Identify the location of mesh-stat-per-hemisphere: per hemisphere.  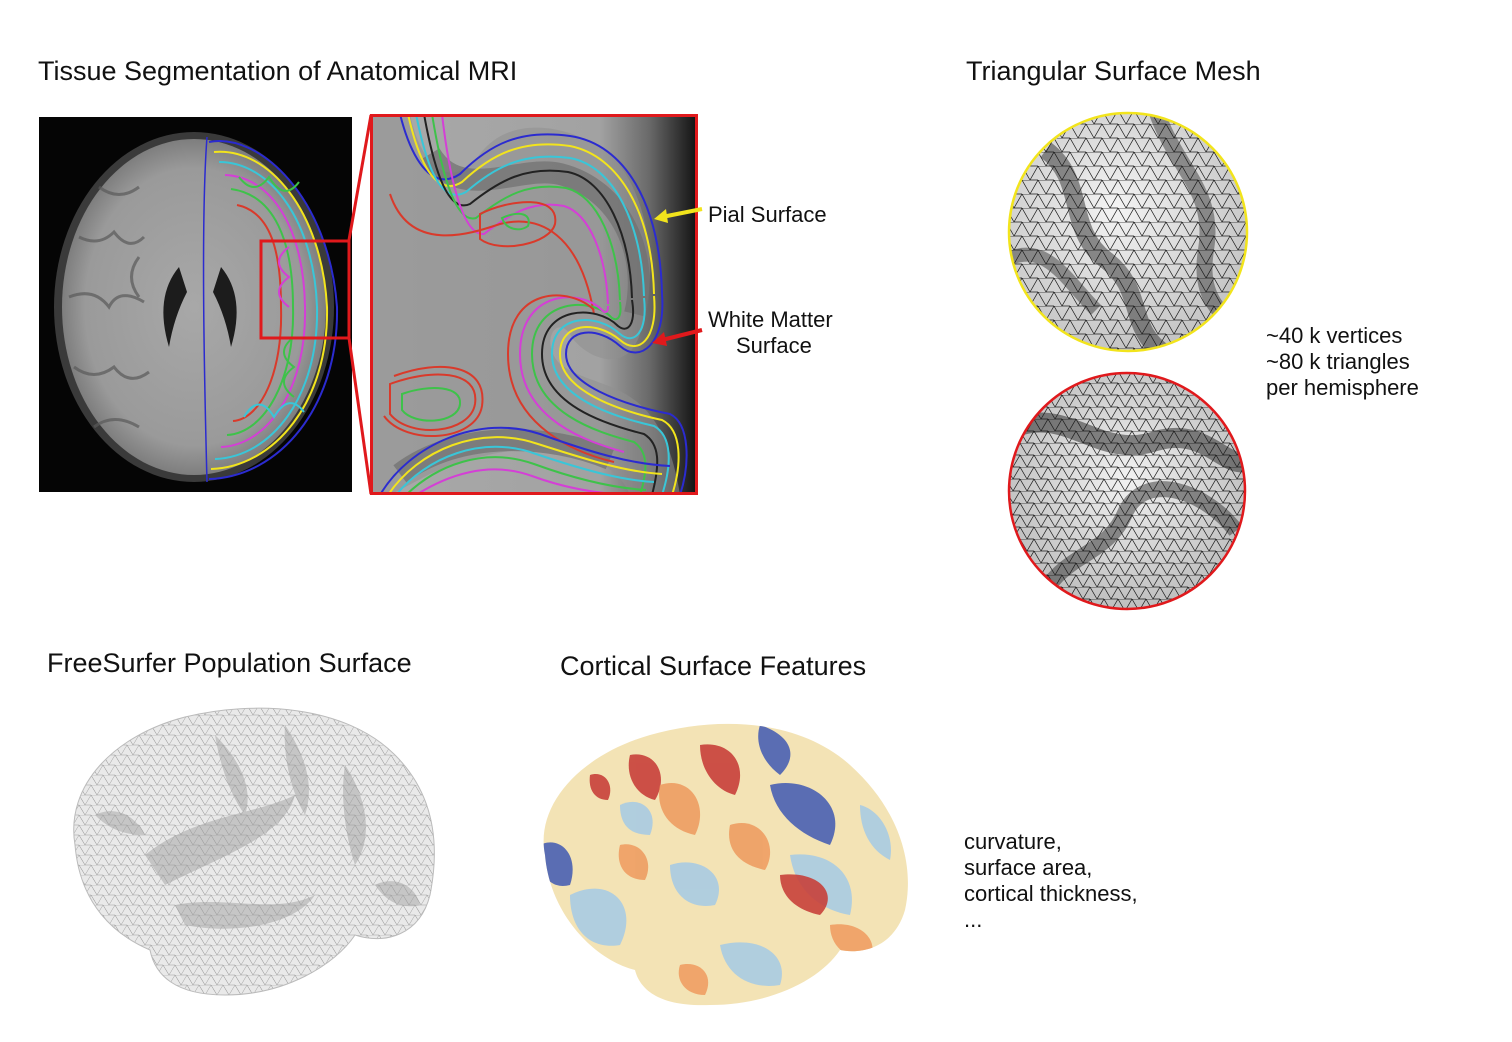
(1342, 387).